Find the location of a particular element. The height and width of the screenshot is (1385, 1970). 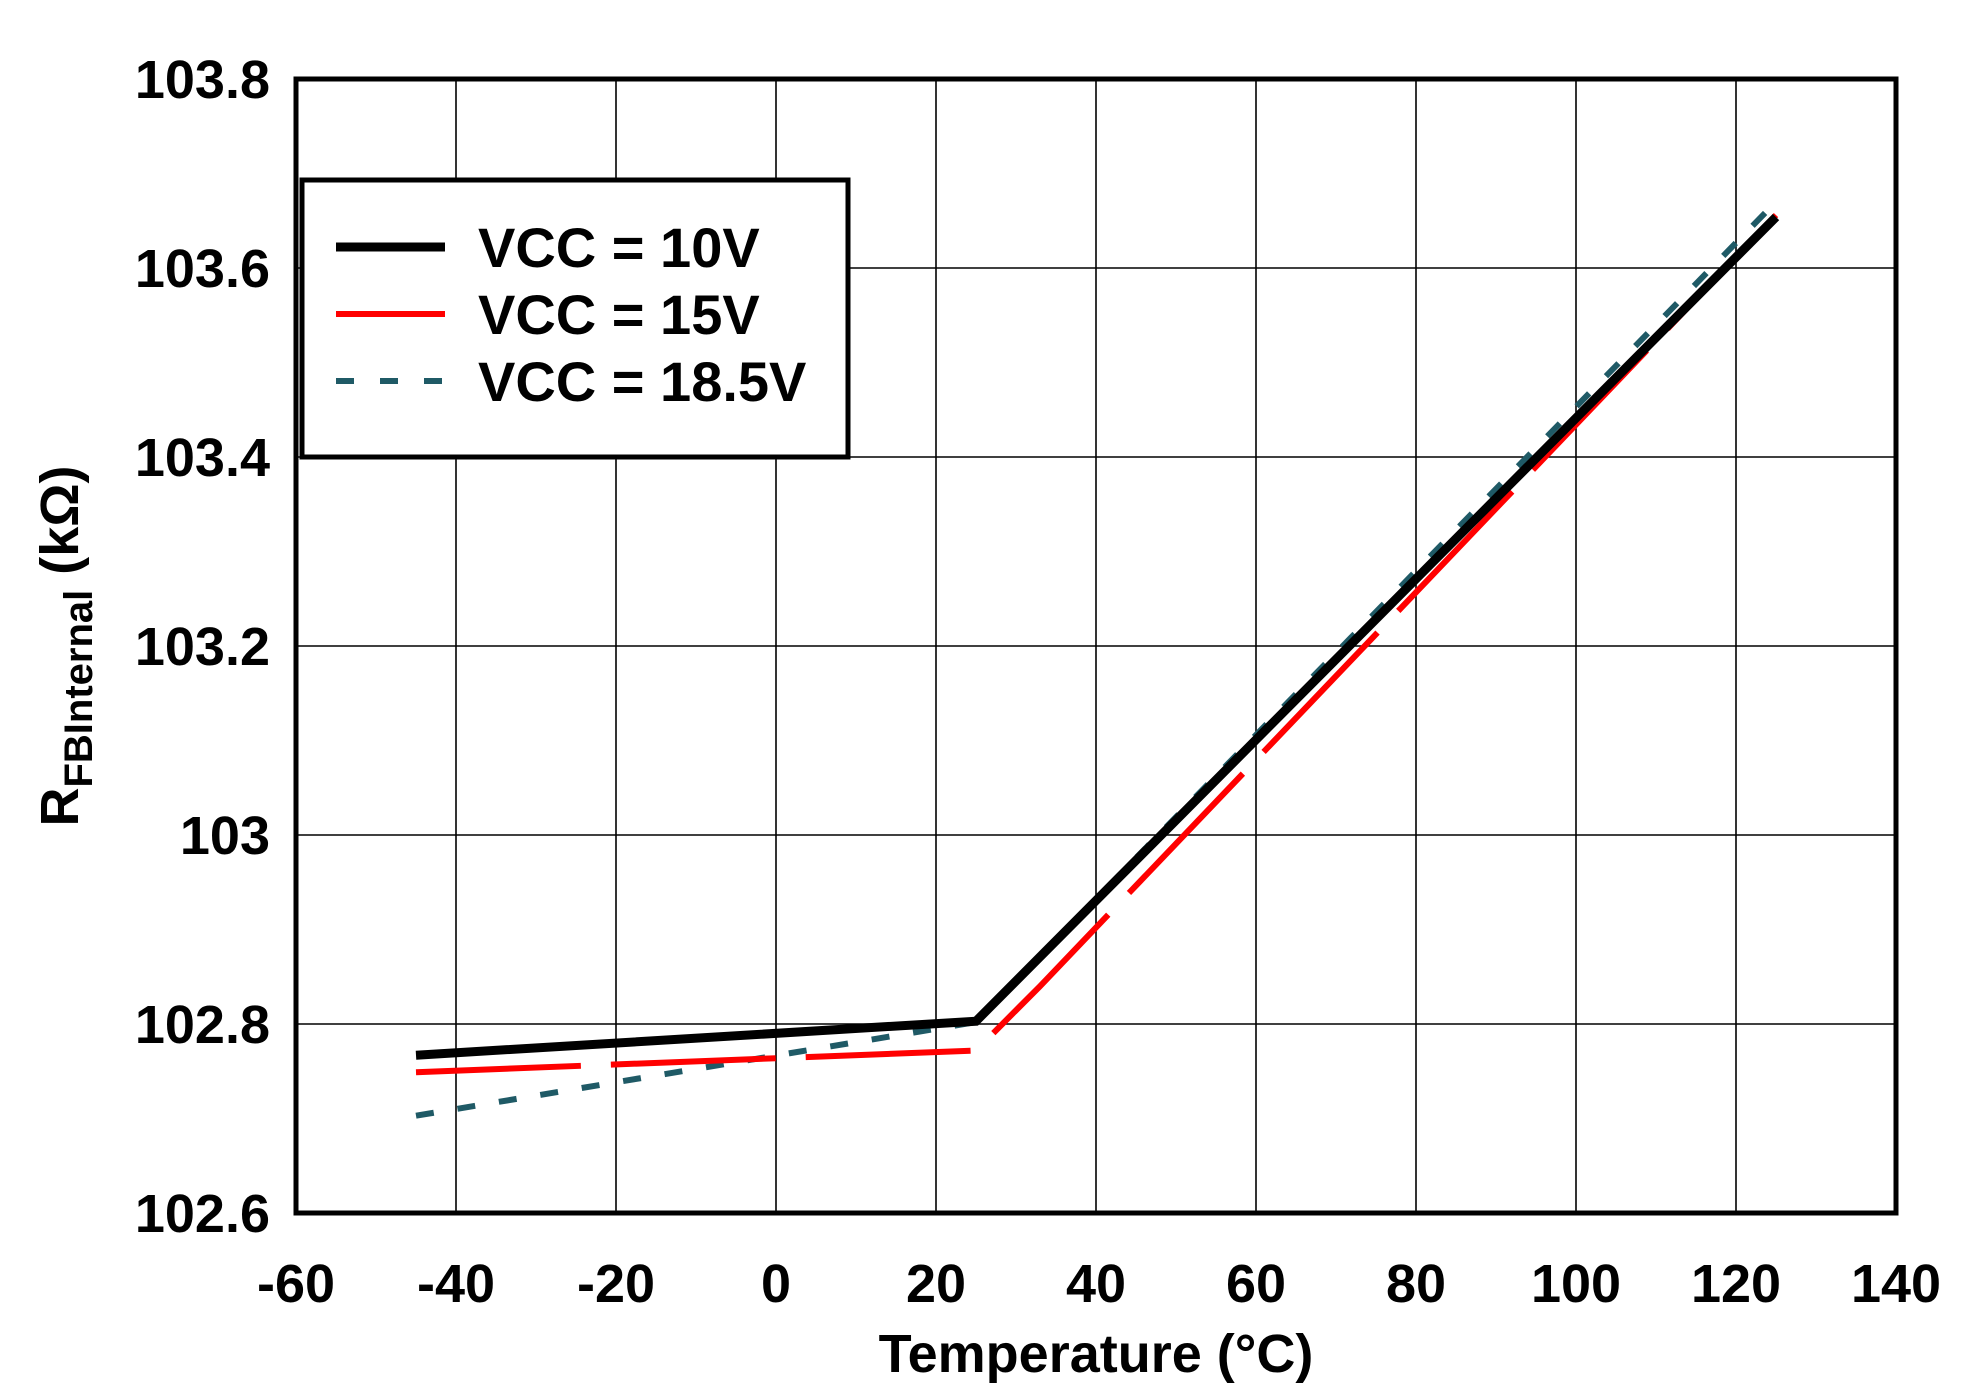

y-tick-label: 103.4 is located at coordinates (202, 458).